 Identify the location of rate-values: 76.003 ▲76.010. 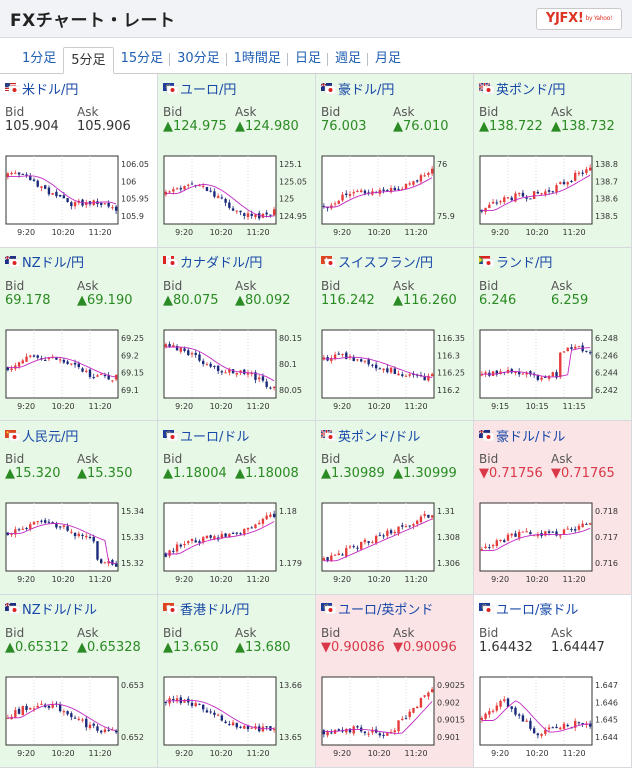
(395, 127).